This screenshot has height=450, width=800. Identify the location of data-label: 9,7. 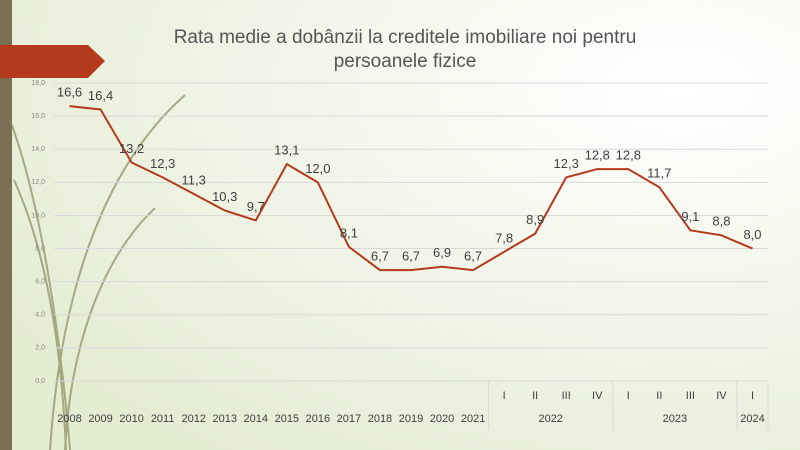
(256, 206).